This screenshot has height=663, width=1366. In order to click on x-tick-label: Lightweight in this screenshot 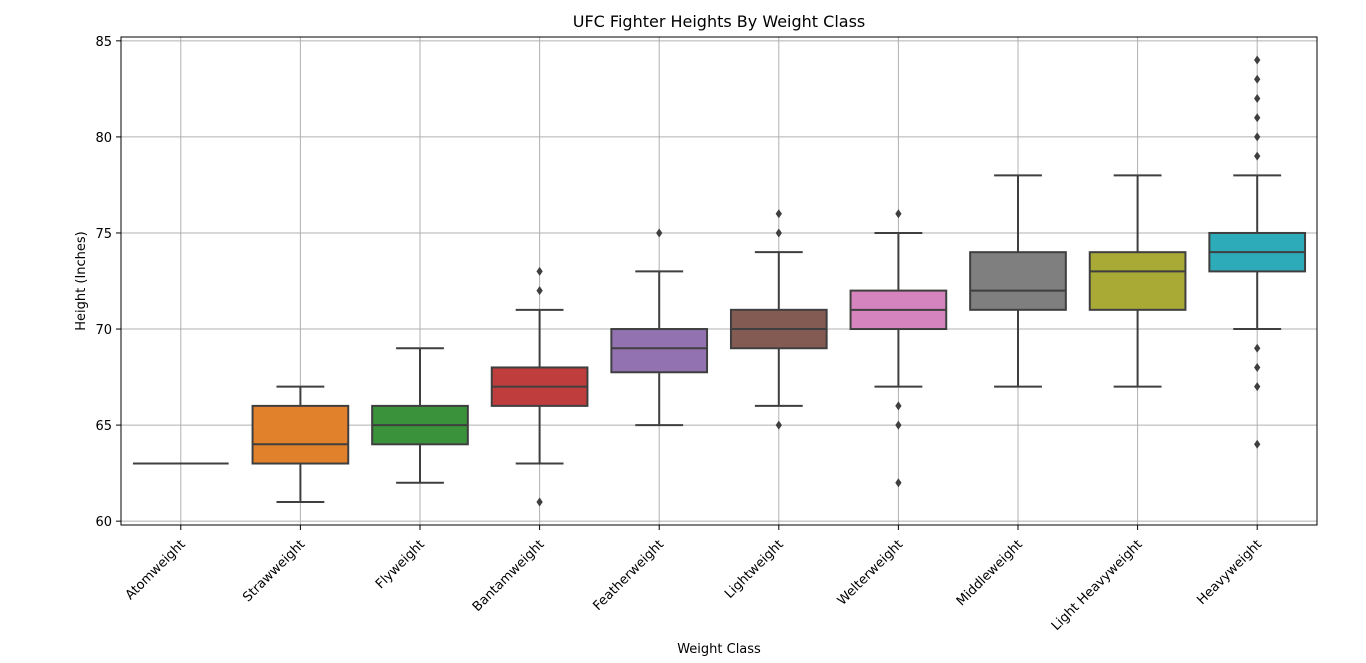, I will do `click(754, 569)`.